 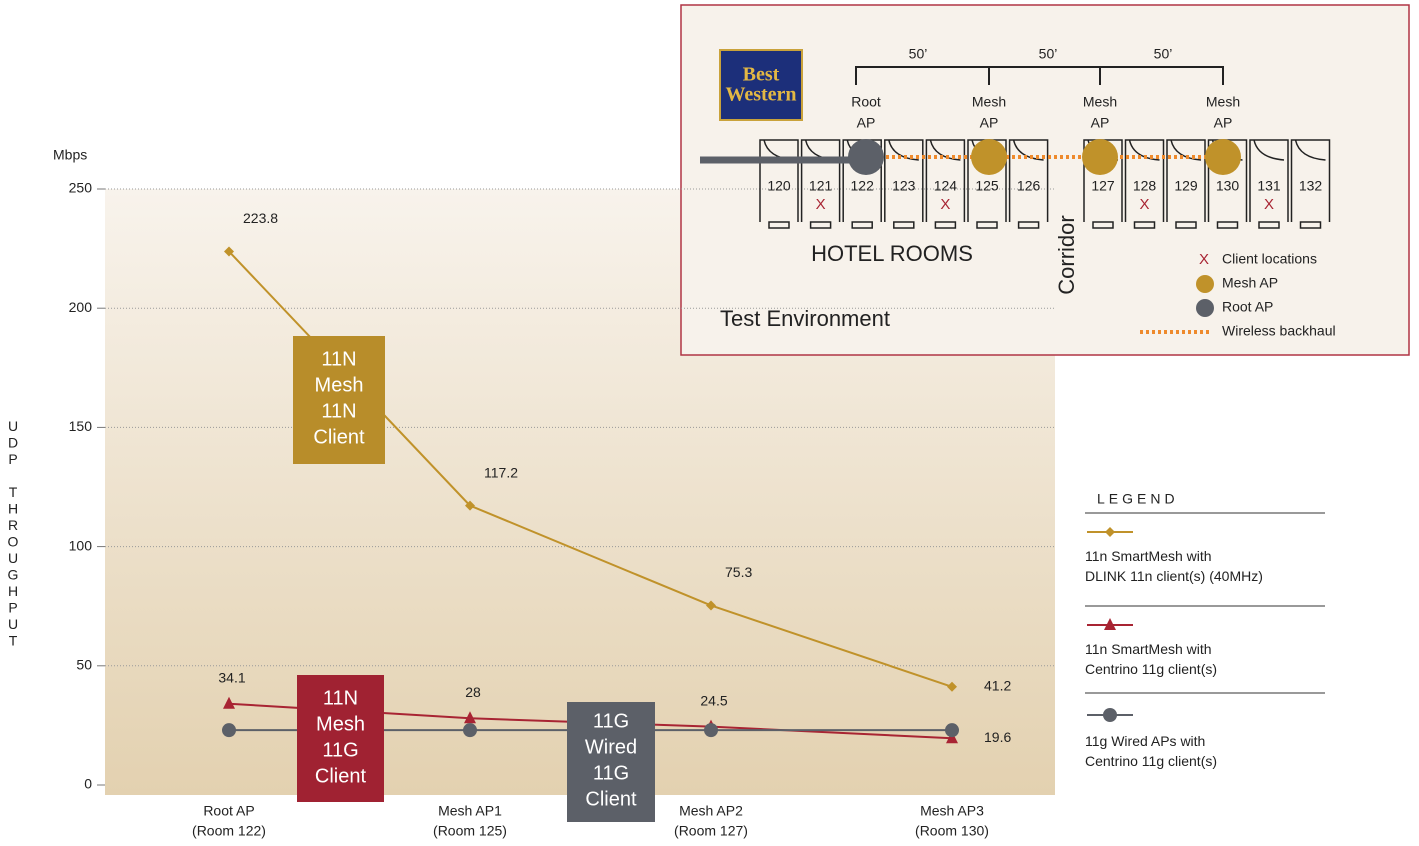 I want to click on x-tick-note: (Room 122), so click(x=229, y=831).